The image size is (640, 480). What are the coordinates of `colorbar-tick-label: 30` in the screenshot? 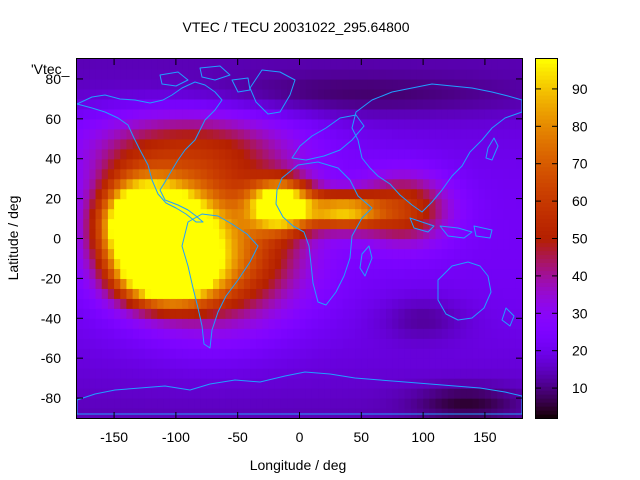 It's located at (580, 313).